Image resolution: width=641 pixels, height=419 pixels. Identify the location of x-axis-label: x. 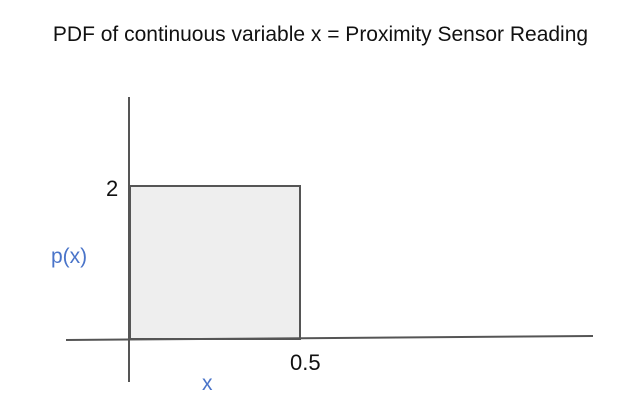
(207, 383).